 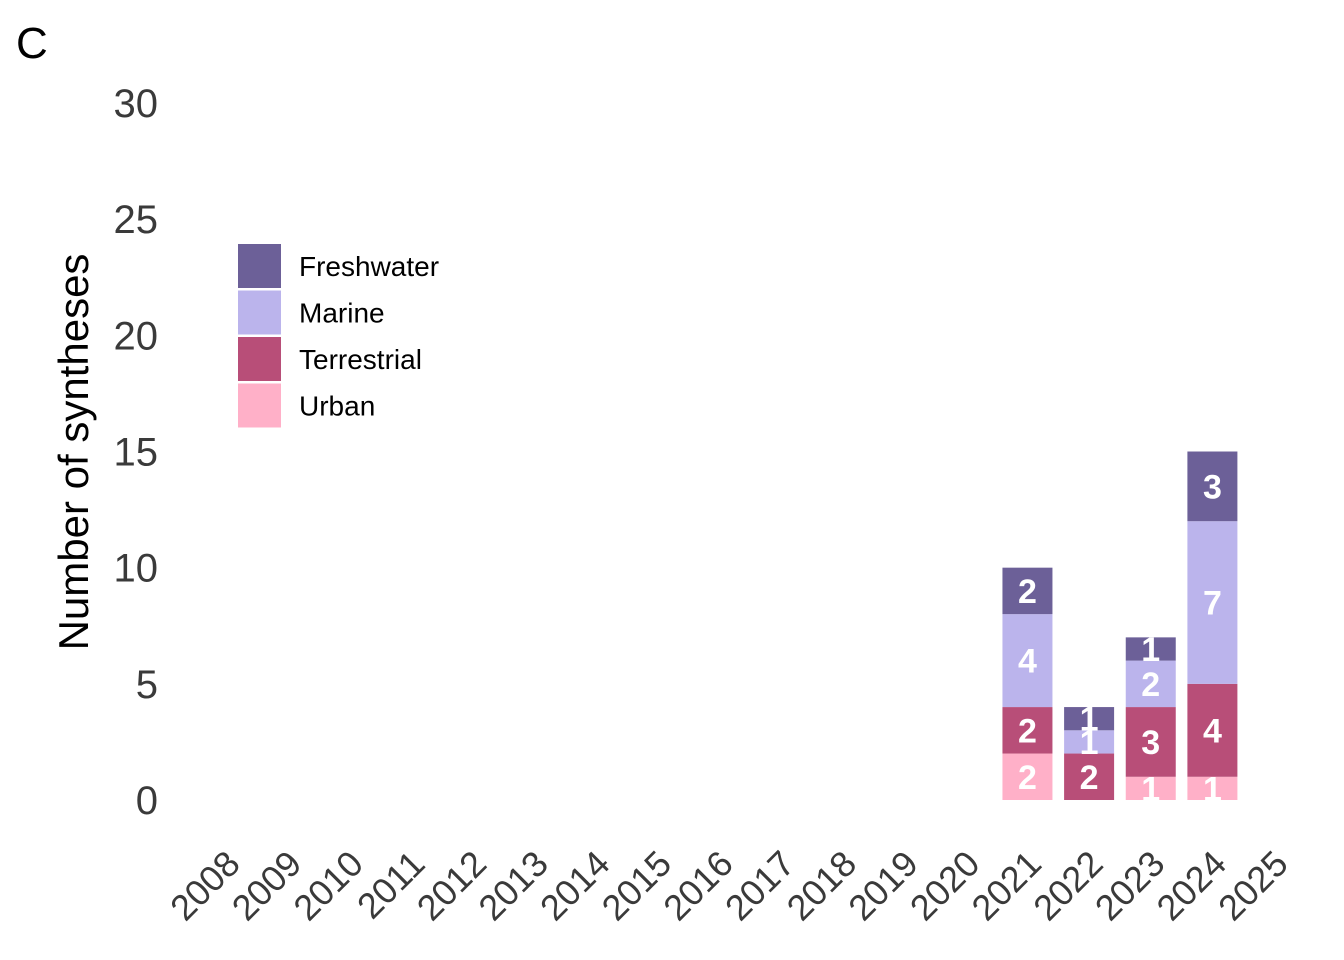 What do you see at coordinates (760, 886) in the screenshot?
I see `x-tick-label: 2017` at bounding box center [760, 886].